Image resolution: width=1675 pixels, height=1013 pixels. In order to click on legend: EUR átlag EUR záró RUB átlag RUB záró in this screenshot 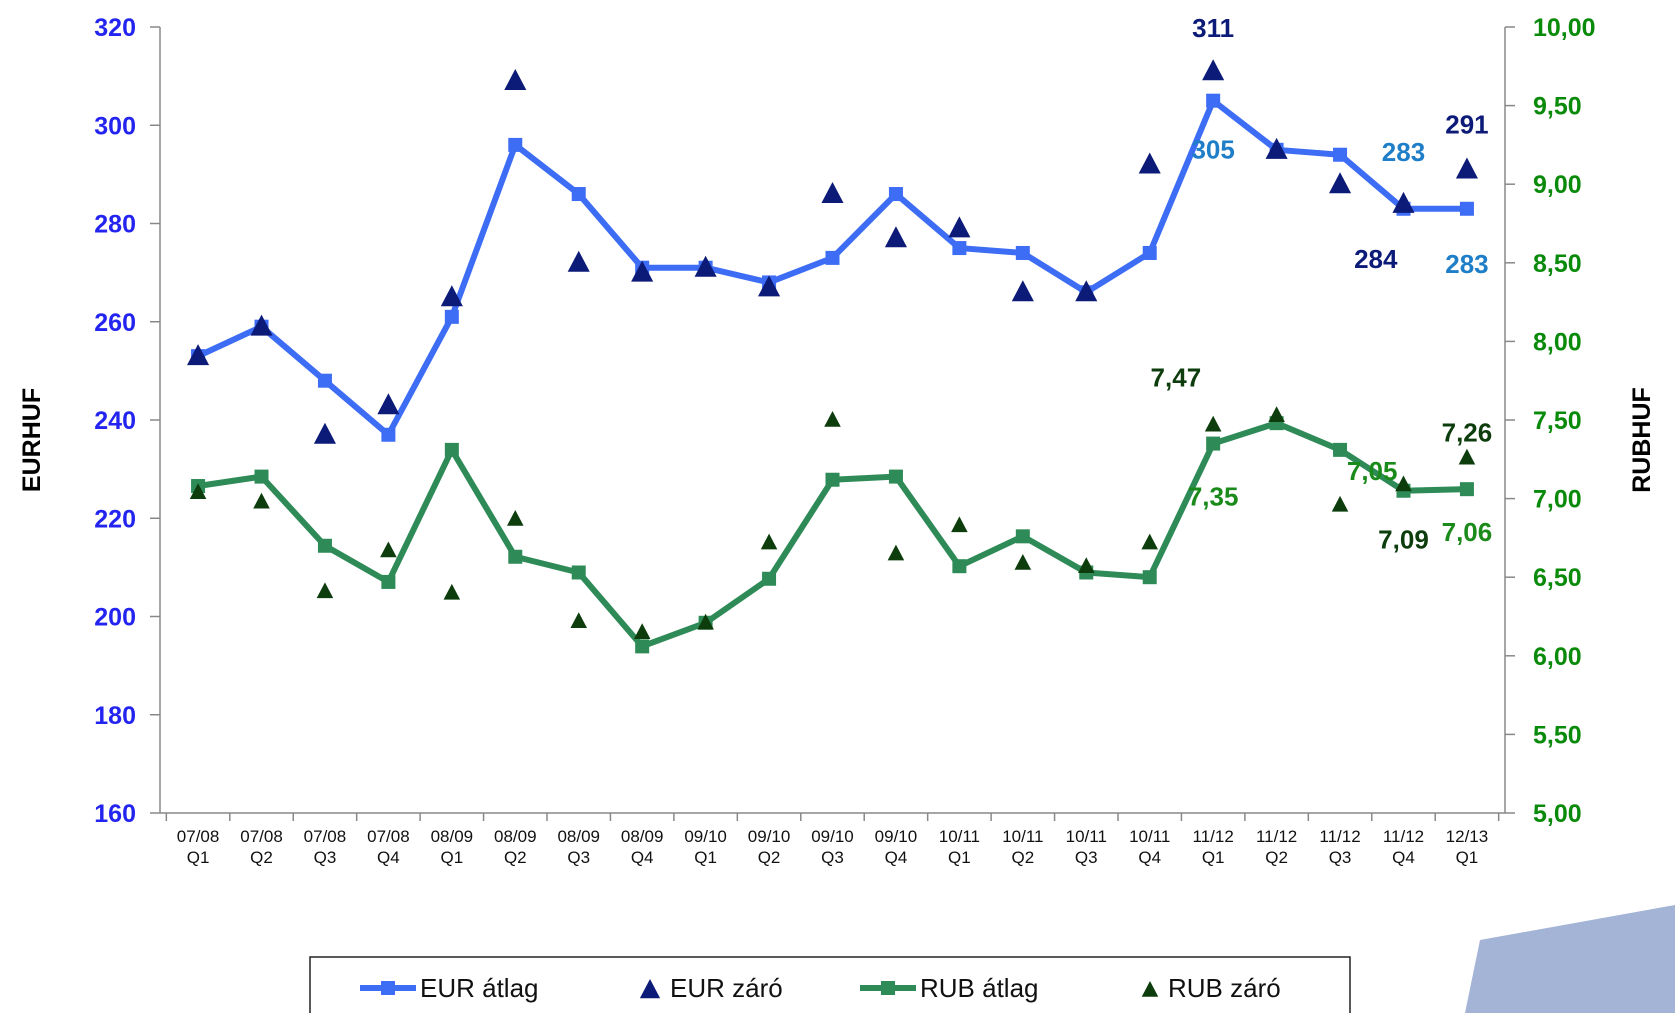, I will do `click(830, 984)`.